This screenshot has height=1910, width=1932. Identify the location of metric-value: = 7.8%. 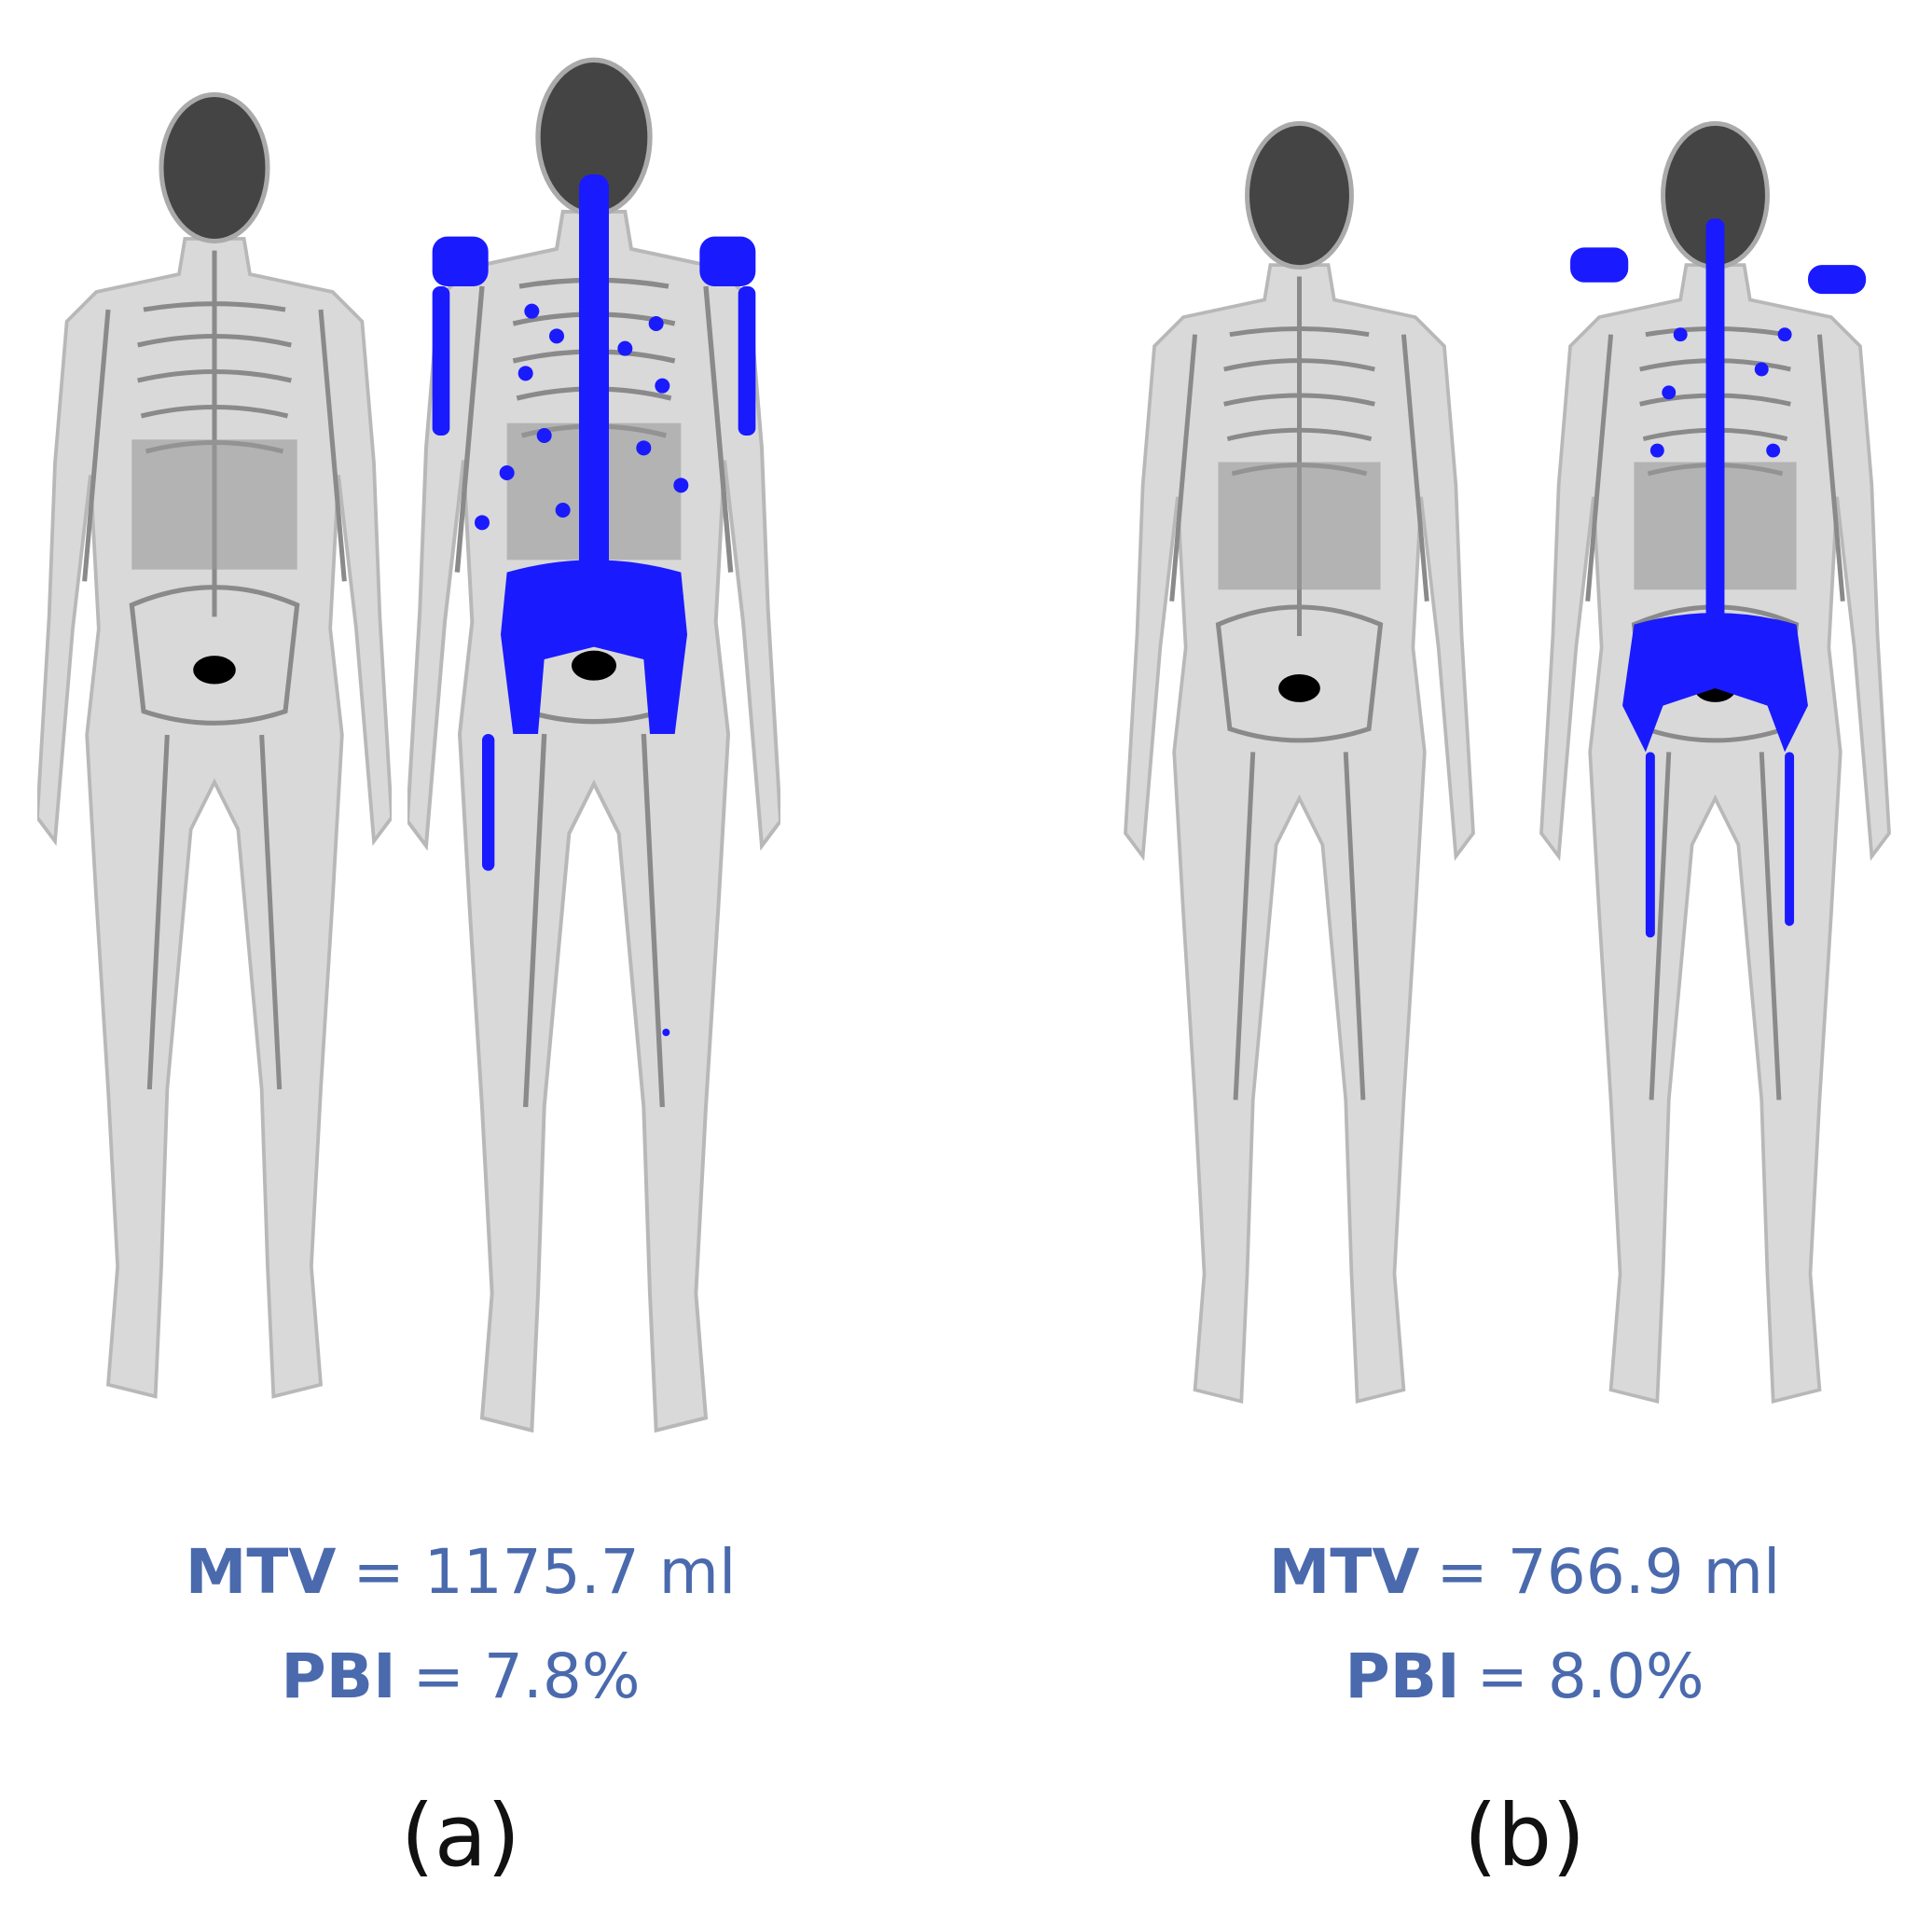
(526, 1676).